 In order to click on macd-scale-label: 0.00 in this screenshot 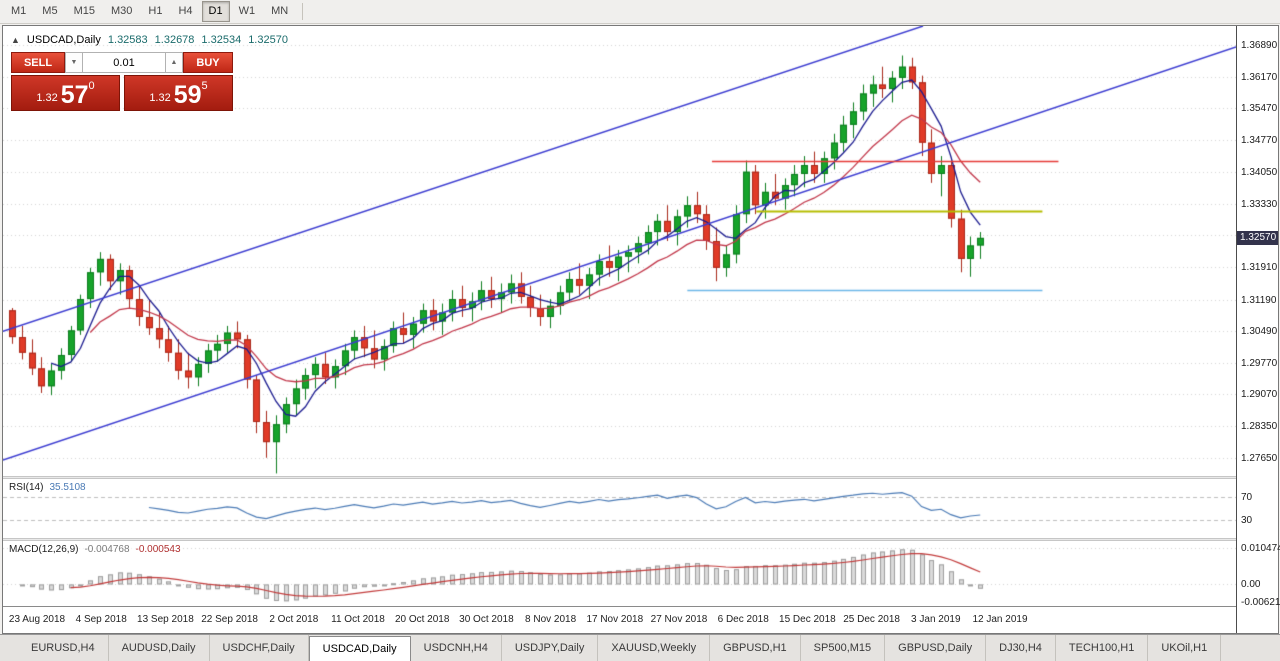, I will do `click(1251, 585)`.